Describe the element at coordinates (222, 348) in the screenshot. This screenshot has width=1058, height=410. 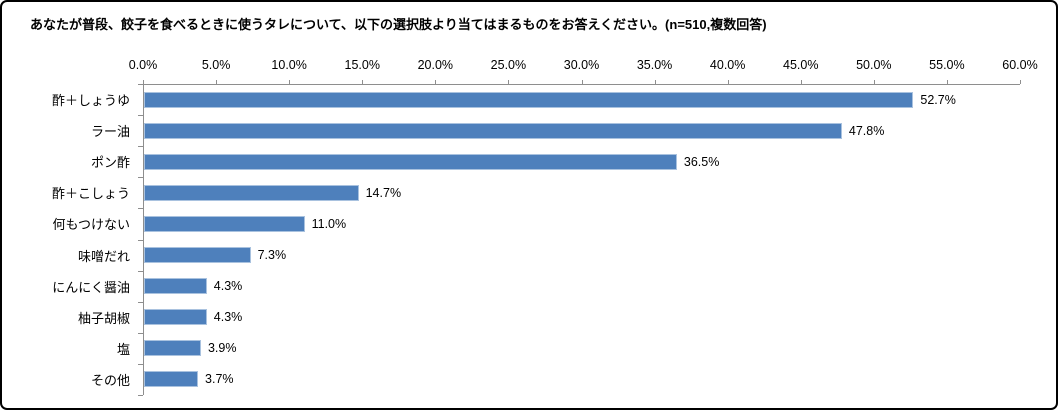
I see `value-label: 3.9%` at that location.